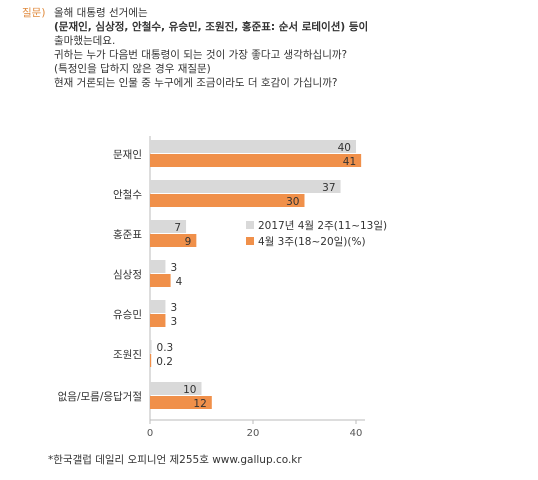 The height and width of the screenshot is (480, 538). I want to click on legend-apr-week3-label: 4월 3주(18~20일)(%), so click(312, 241).